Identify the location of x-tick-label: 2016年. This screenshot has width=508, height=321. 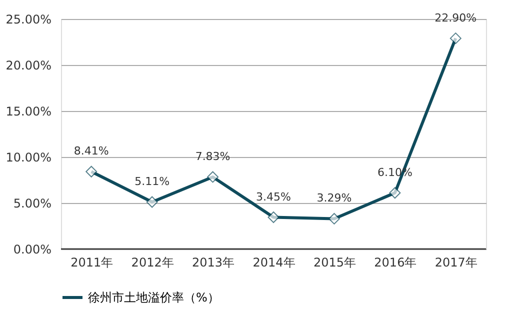
(395, 263).